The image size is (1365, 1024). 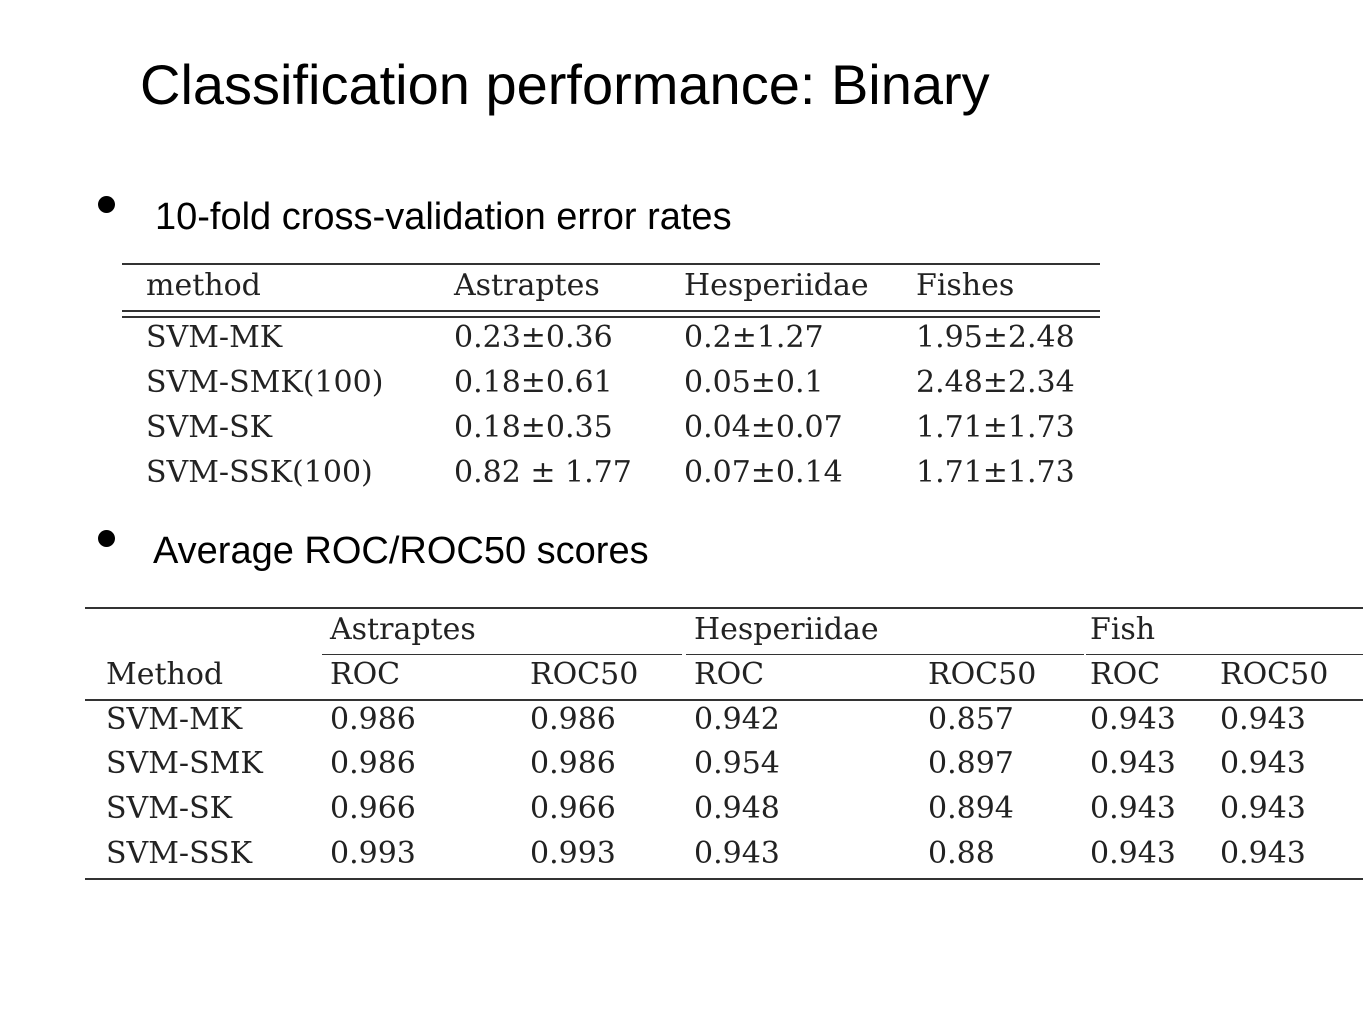 What do you see at coordinates (1123, 629) in the screenshot?
I see `group-header: Fish` at bounding box center [1123, 629].